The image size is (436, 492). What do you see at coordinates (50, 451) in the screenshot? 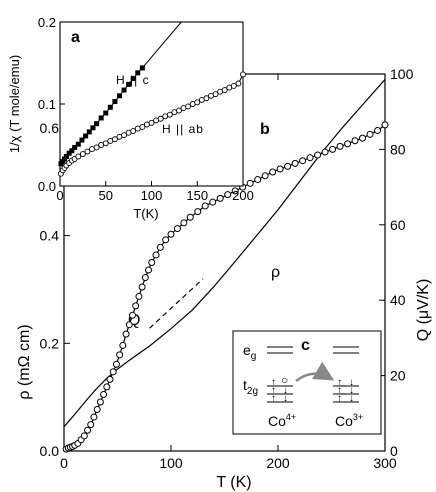
I see `main-left-y-tick-label: 0.0` at bounding box center [50, 451].